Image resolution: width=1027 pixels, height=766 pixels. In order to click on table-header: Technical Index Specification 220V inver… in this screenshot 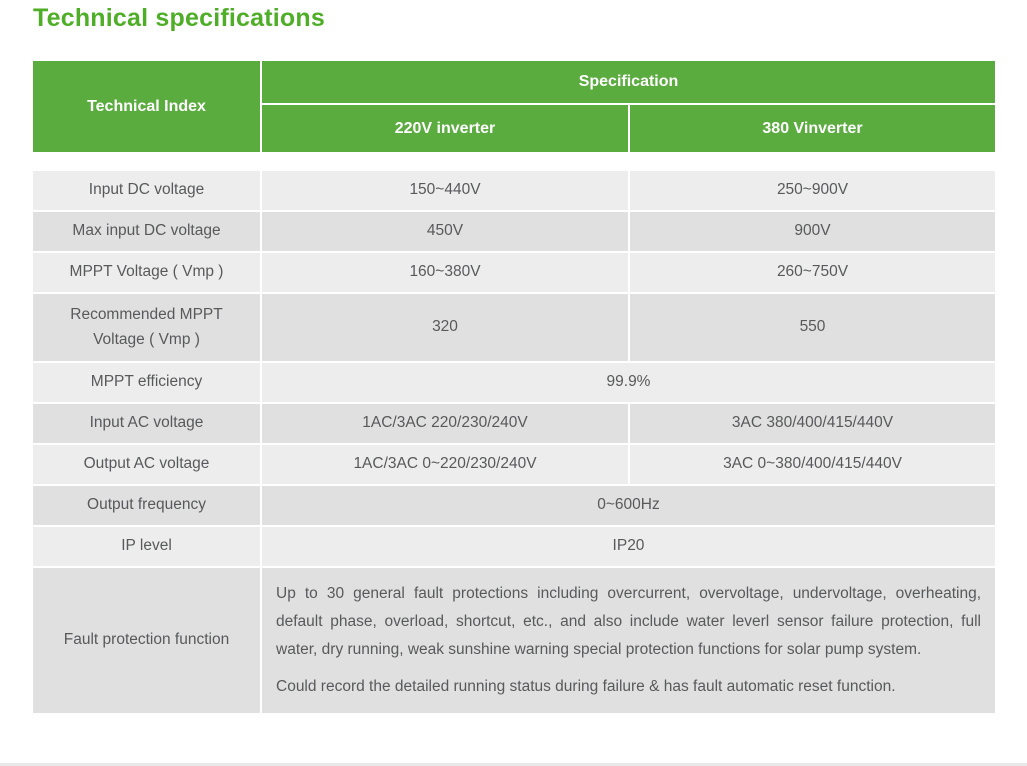, I will do `click(514, 106)`.